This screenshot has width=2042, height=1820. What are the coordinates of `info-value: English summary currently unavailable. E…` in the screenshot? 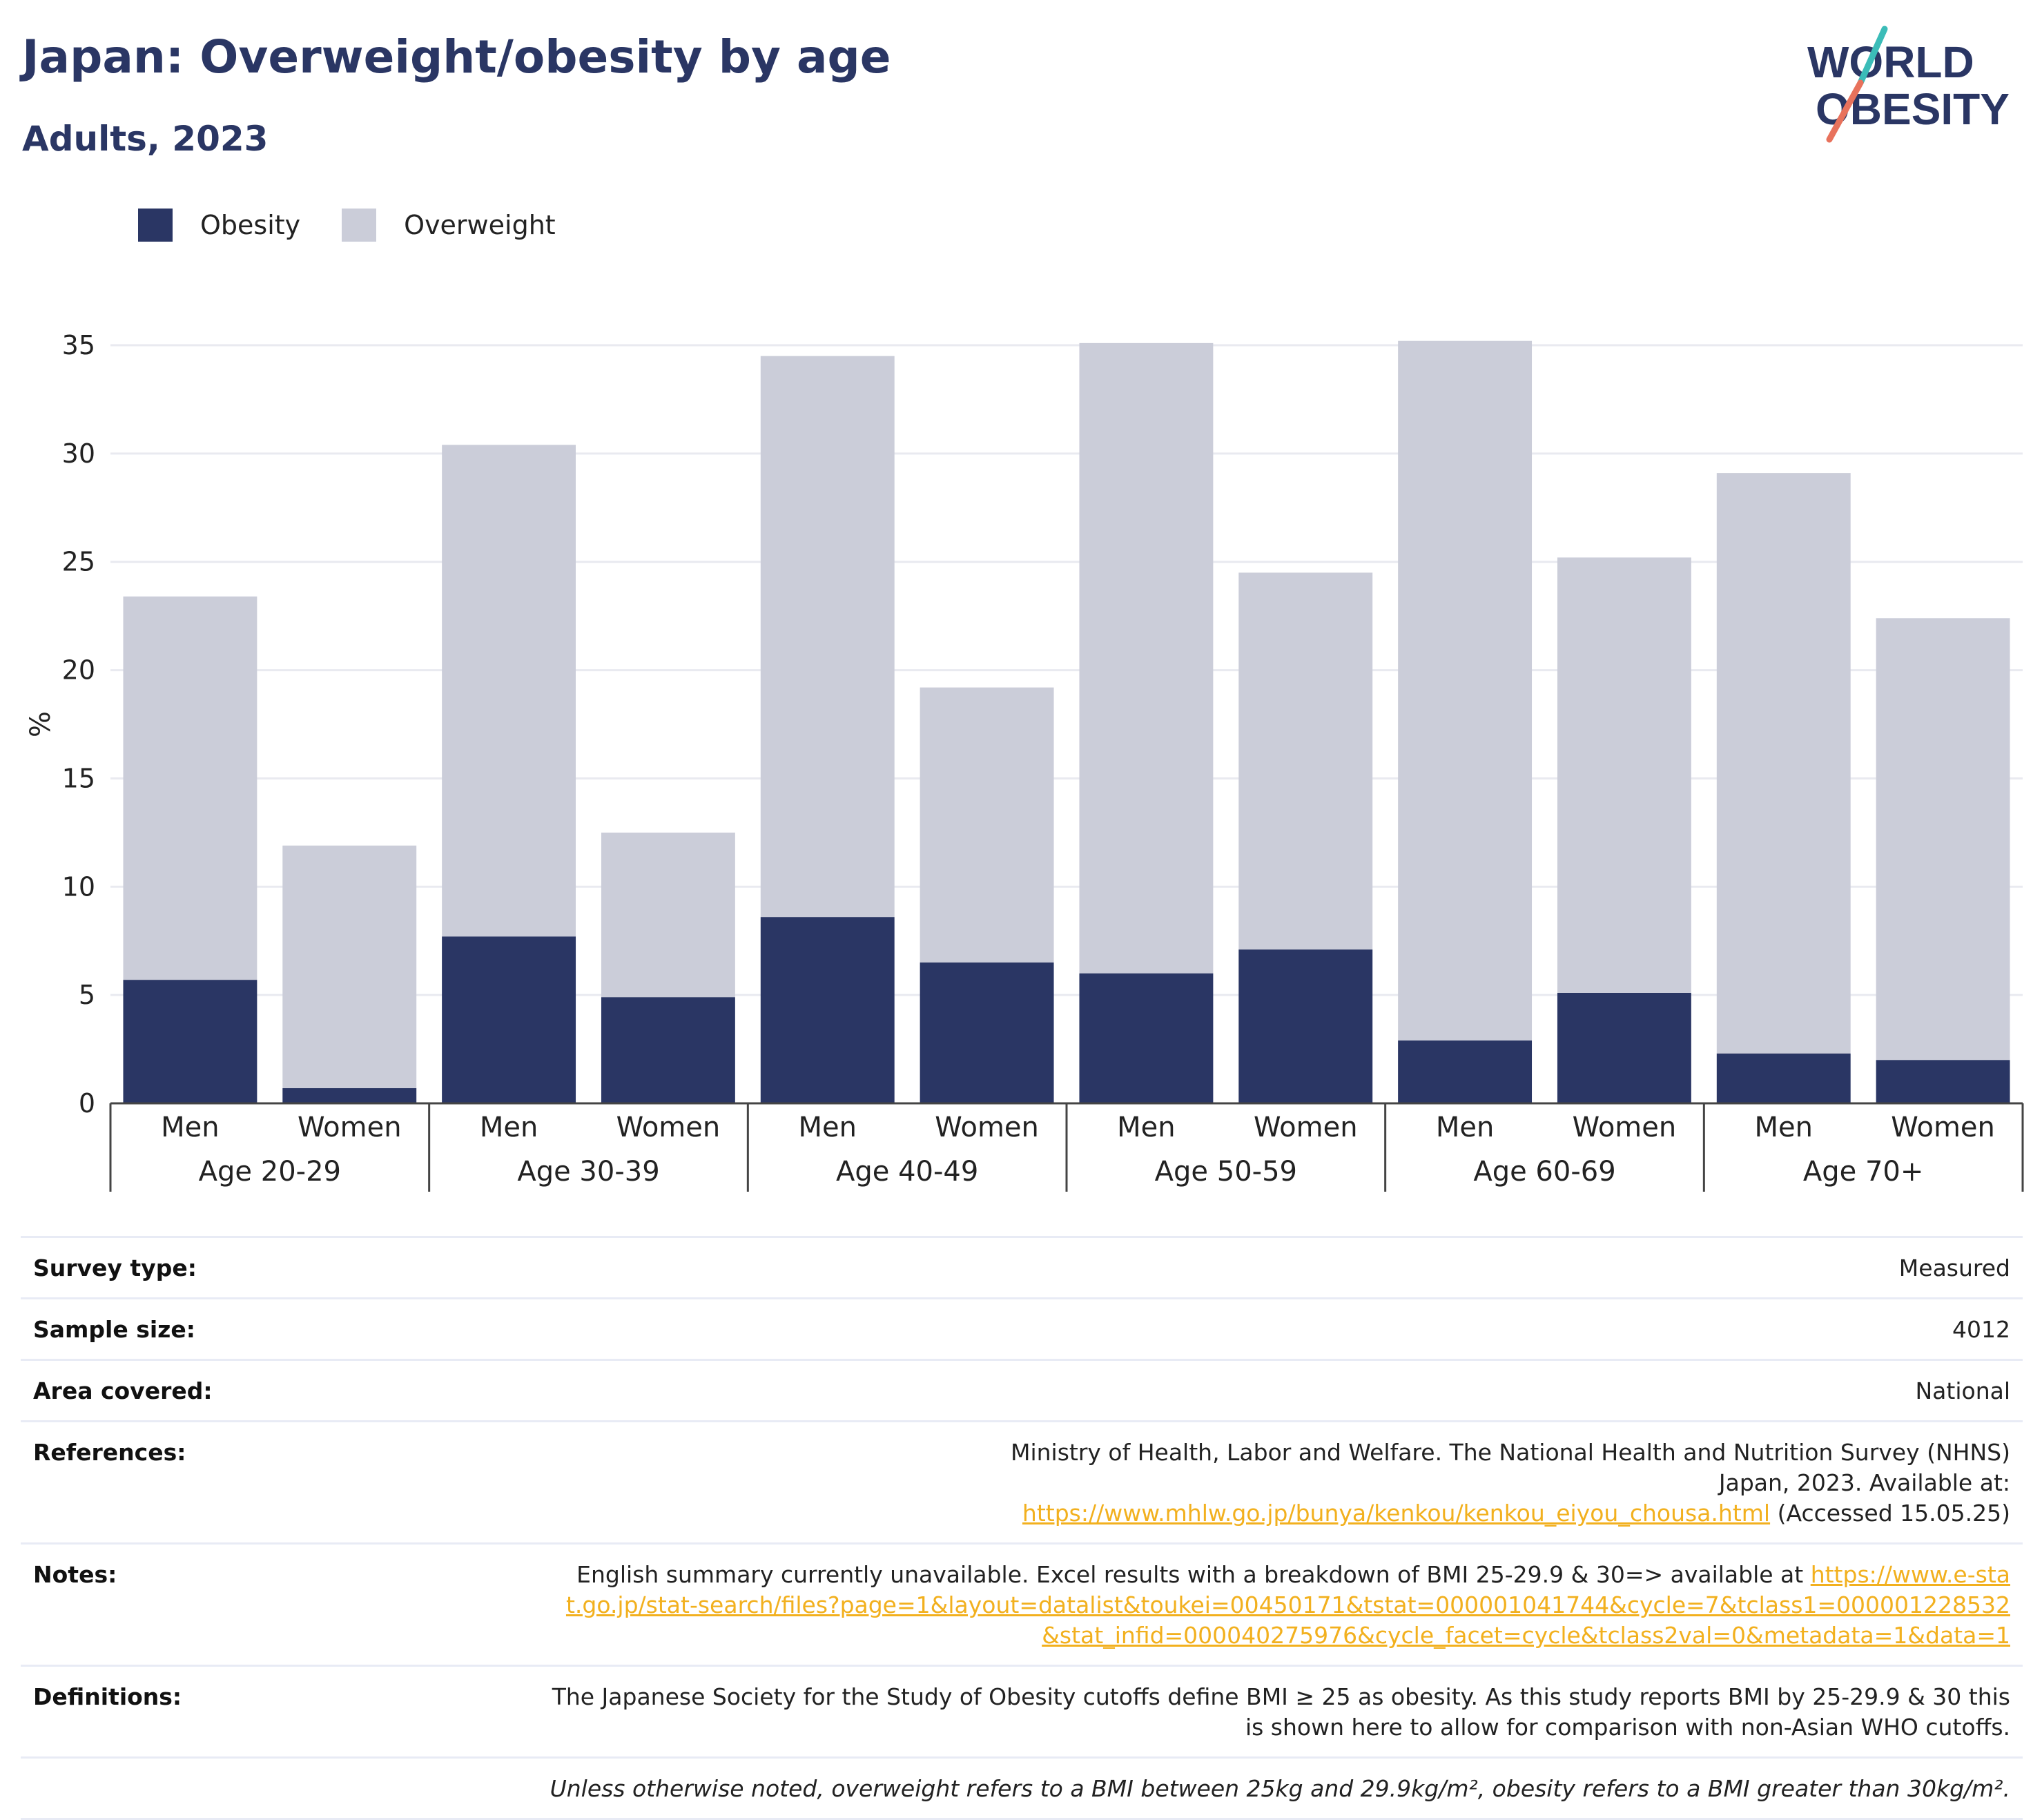 It's located at (1166, 1605).